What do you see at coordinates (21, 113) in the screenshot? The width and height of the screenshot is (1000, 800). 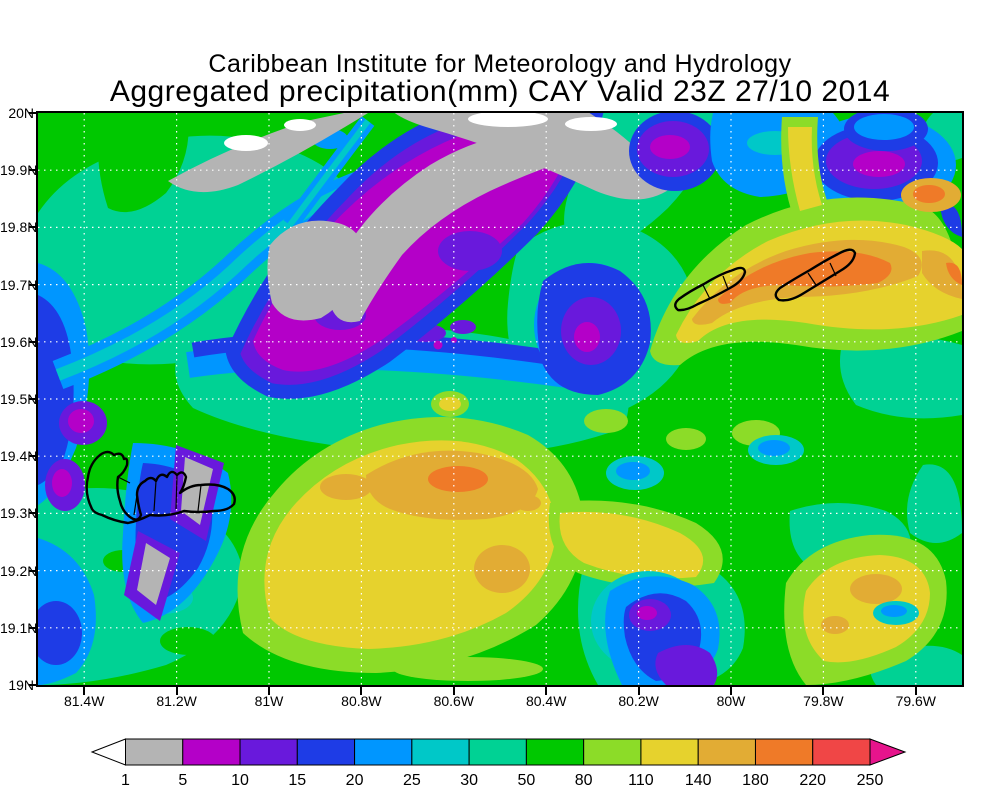 I see `y-axis-label: 20N` at bounding box center [21, 113].